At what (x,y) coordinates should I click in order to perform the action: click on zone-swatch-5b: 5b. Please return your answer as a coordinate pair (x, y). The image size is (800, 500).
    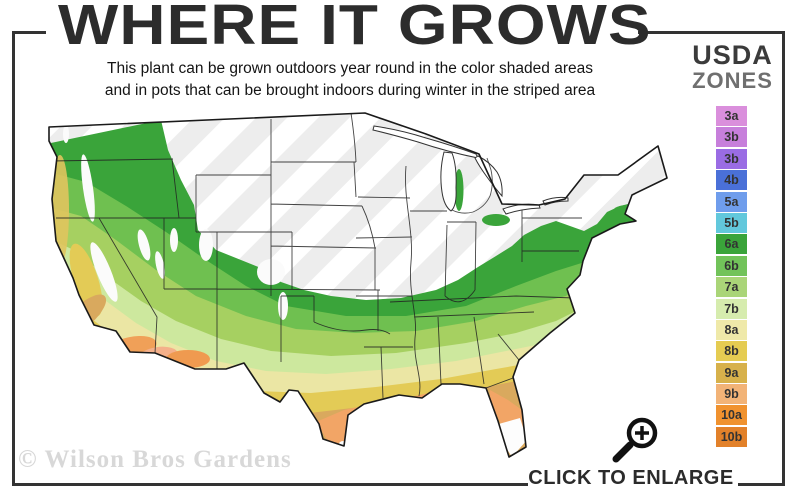
    Looking at the image, I should click on (731, 222).